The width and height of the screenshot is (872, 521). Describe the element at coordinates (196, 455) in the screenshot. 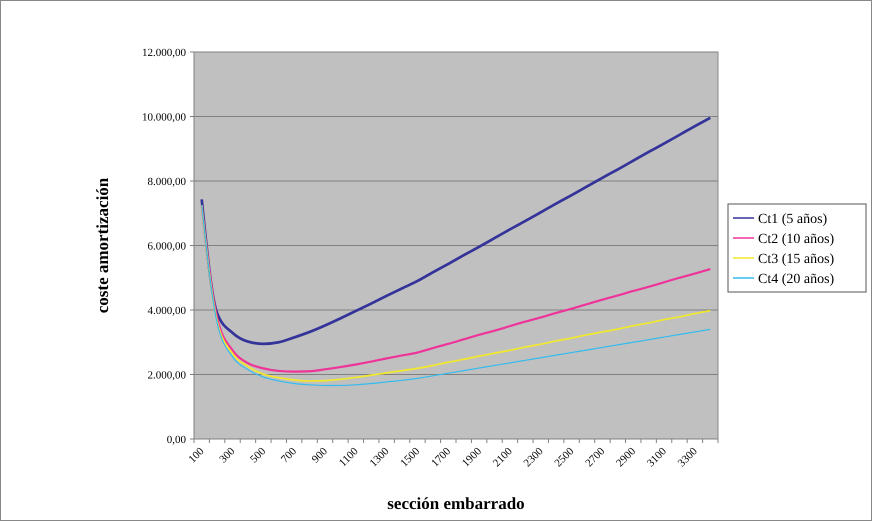

I see `x-tick-label: 100` at that location.